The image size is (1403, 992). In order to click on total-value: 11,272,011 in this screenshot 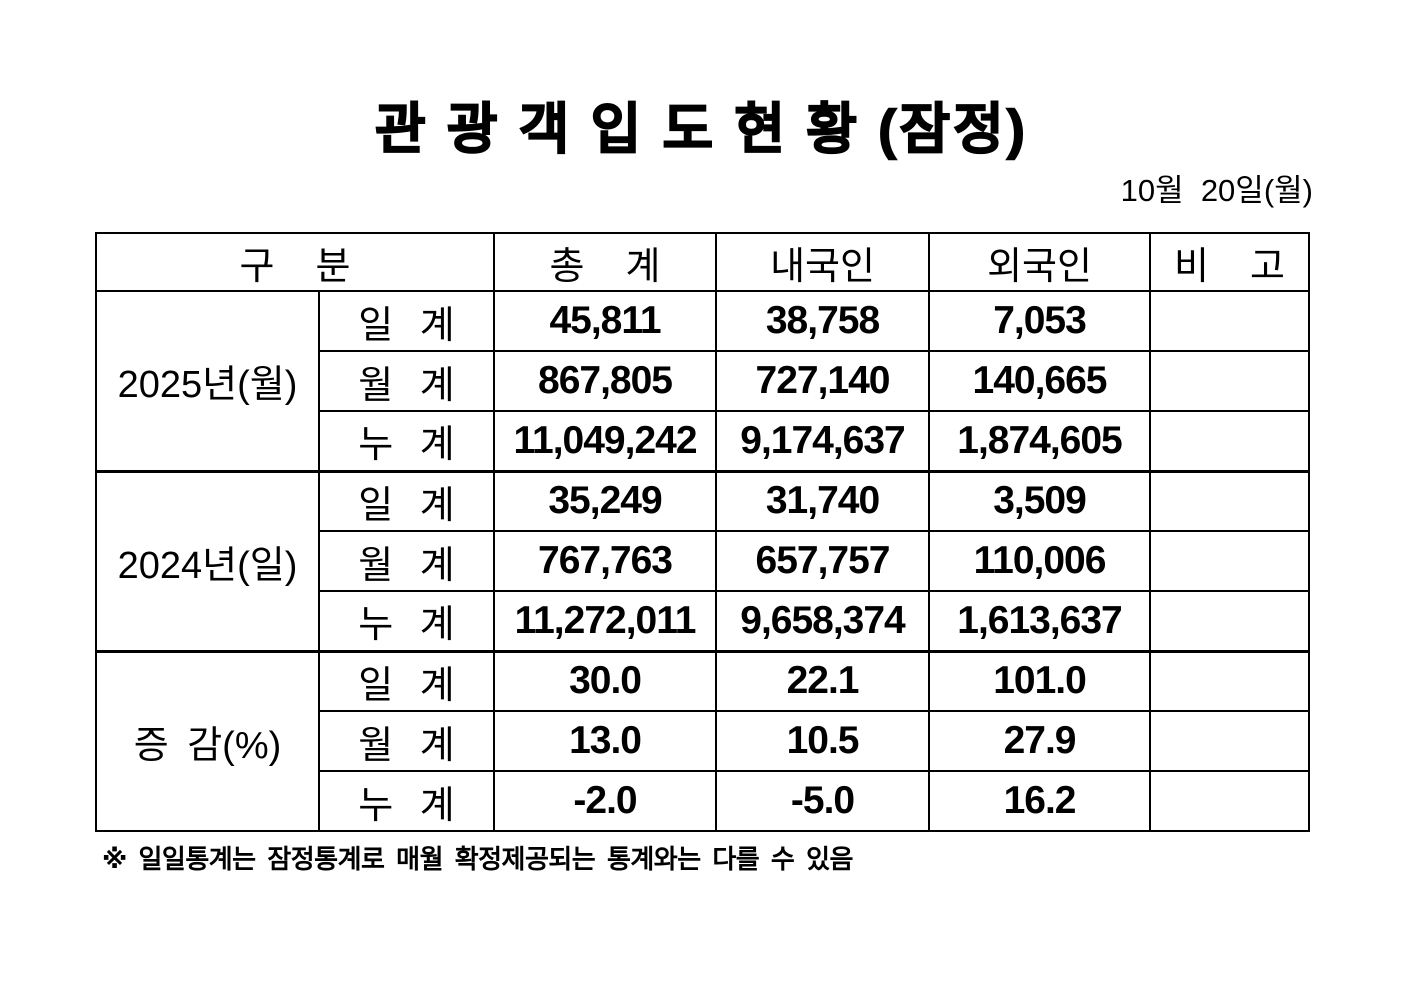, I will do `click(605, 621)`.